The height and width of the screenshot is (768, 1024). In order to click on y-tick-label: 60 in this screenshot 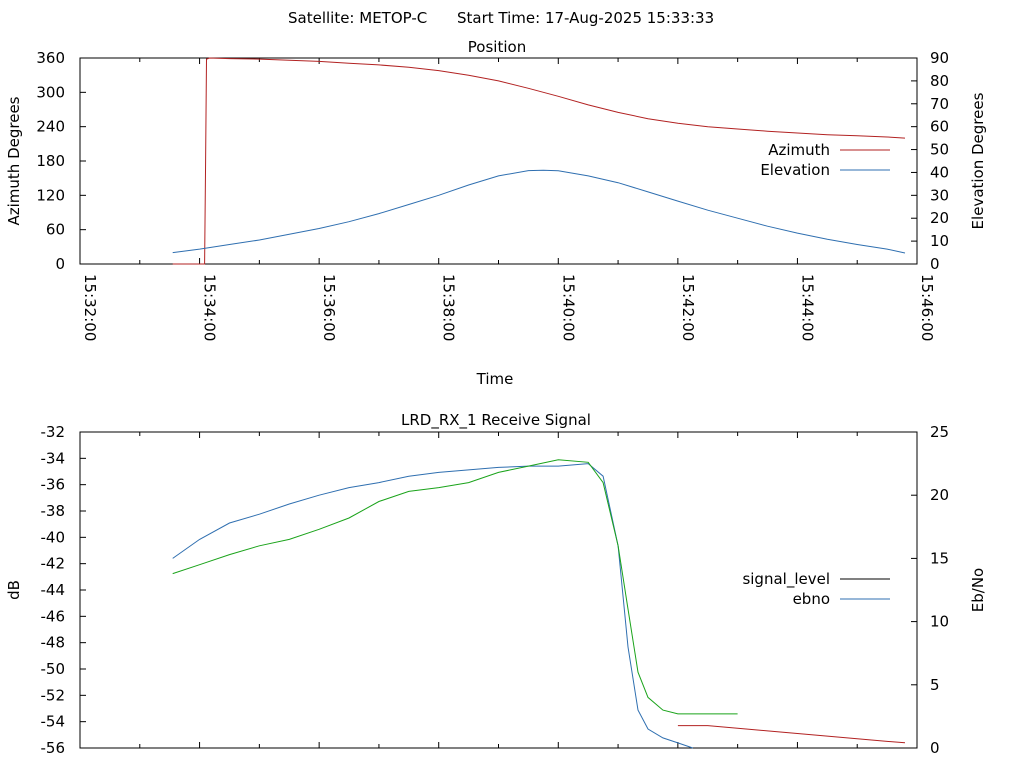, I will do `click(55, 230)`.